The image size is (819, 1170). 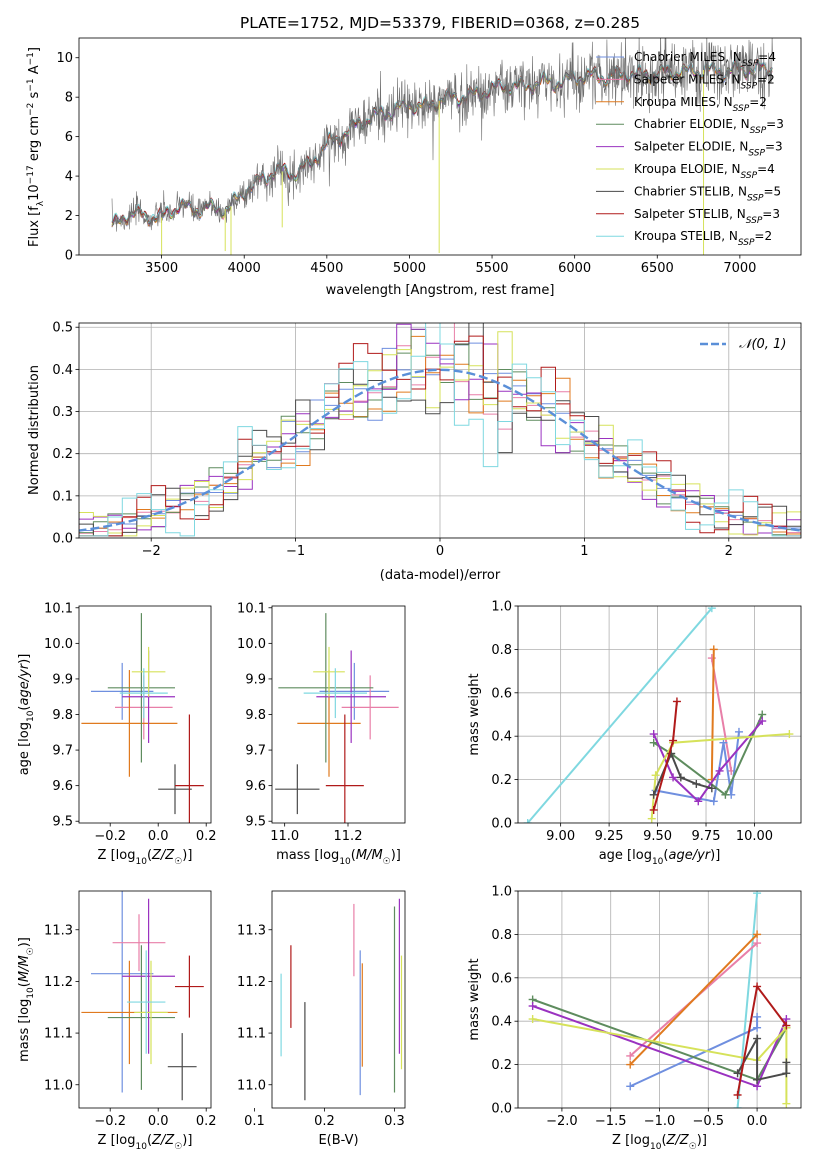 I want to click on y-tick-label: 1.0, so click(x=501, y=892).